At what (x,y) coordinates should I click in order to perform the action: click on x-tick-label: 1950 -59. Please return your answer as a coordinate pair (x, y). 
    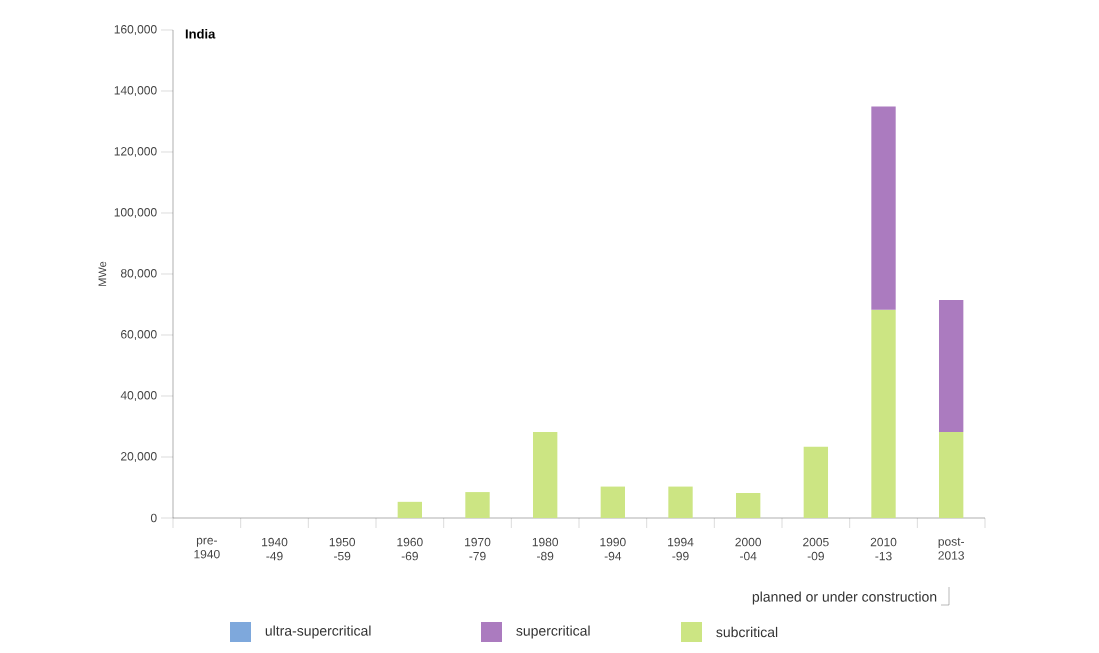
    Looking at the image, I should click on (342, 549).